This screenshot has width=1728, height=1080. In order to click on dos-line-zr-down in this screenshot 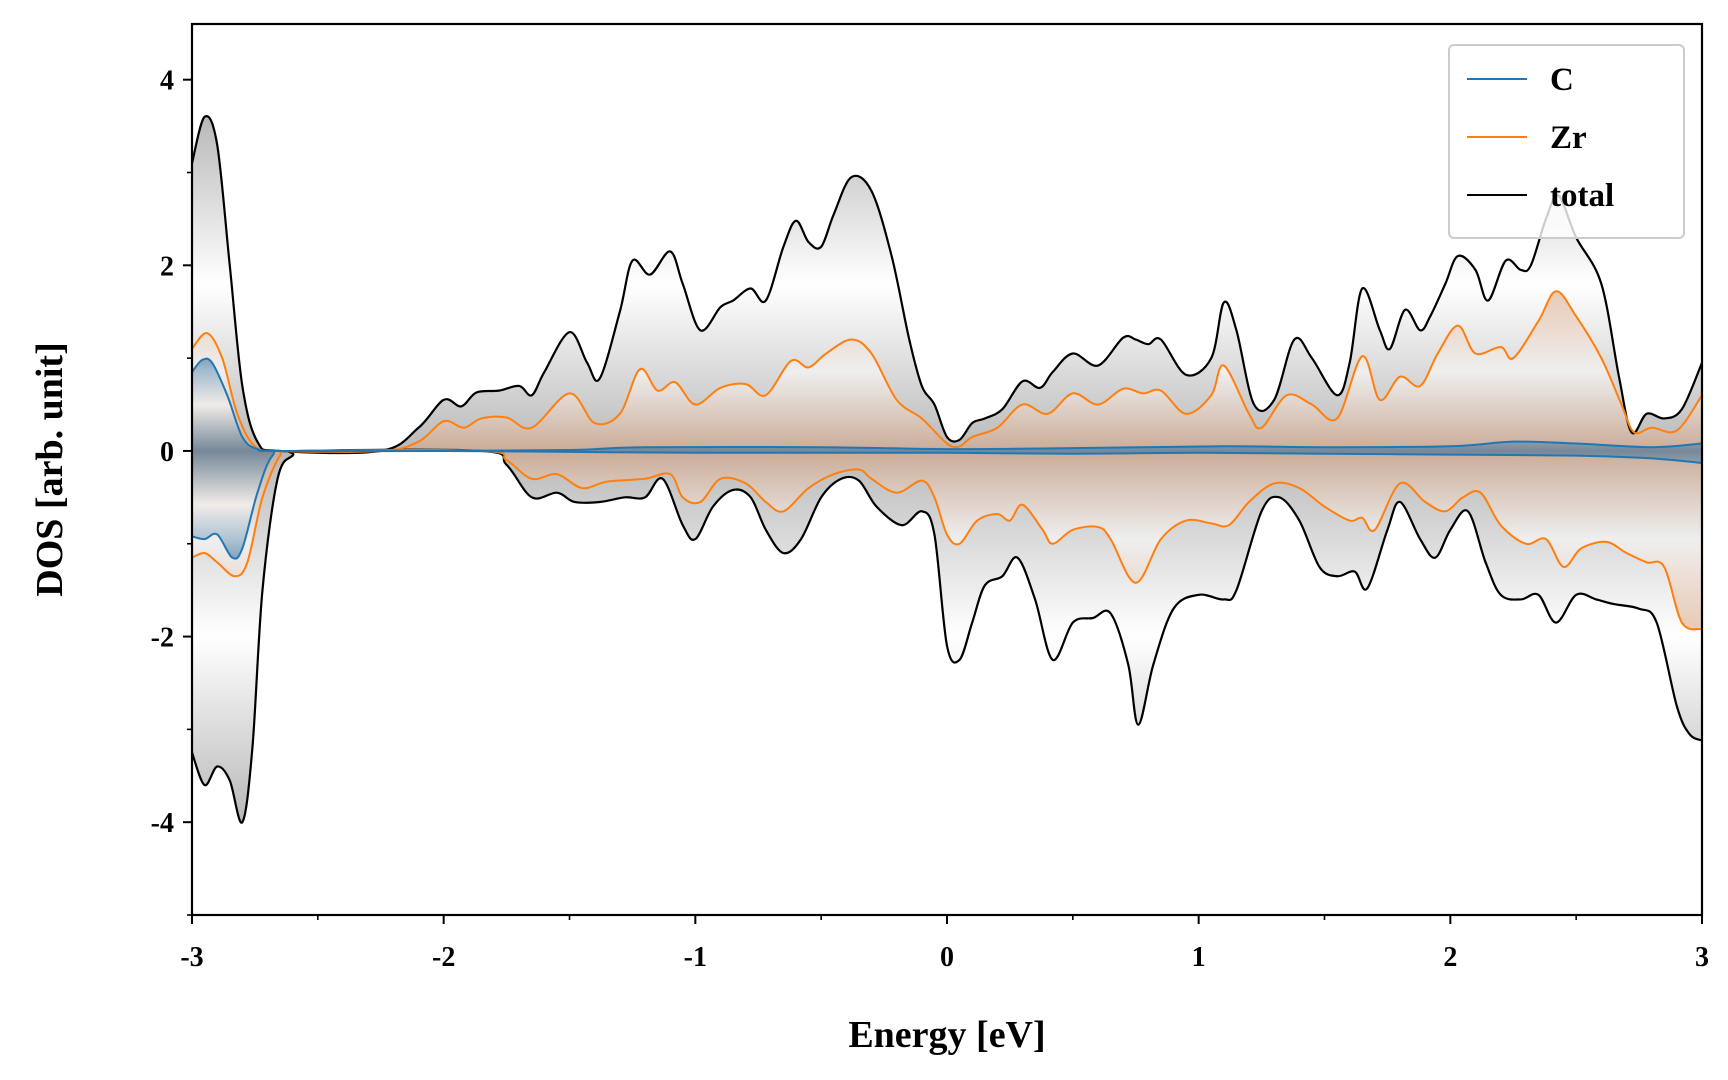, I will do `click(947, 540)`.